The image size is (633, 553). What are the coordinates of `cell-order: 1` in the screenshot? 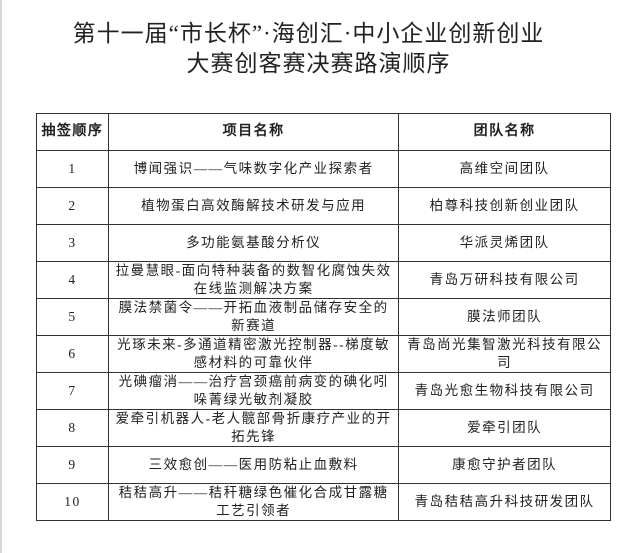 It's located at (72, 169).